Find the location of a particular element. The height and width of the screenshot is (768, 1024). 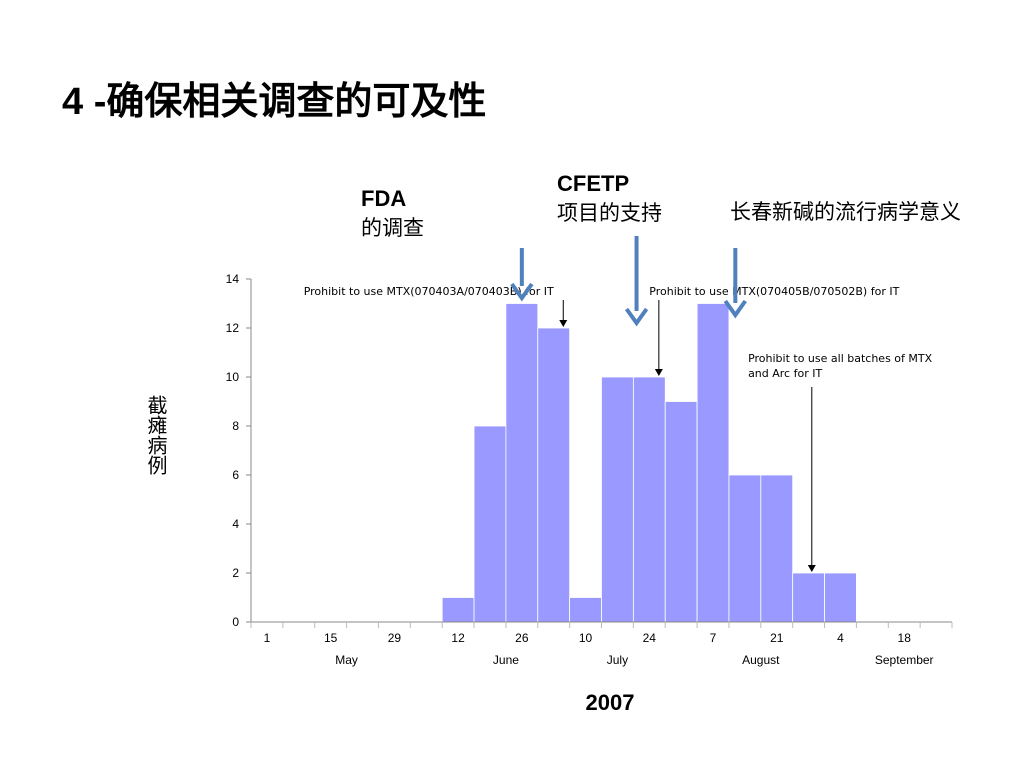

annotation-3-pointer-head is located at coordinates (811, 568).